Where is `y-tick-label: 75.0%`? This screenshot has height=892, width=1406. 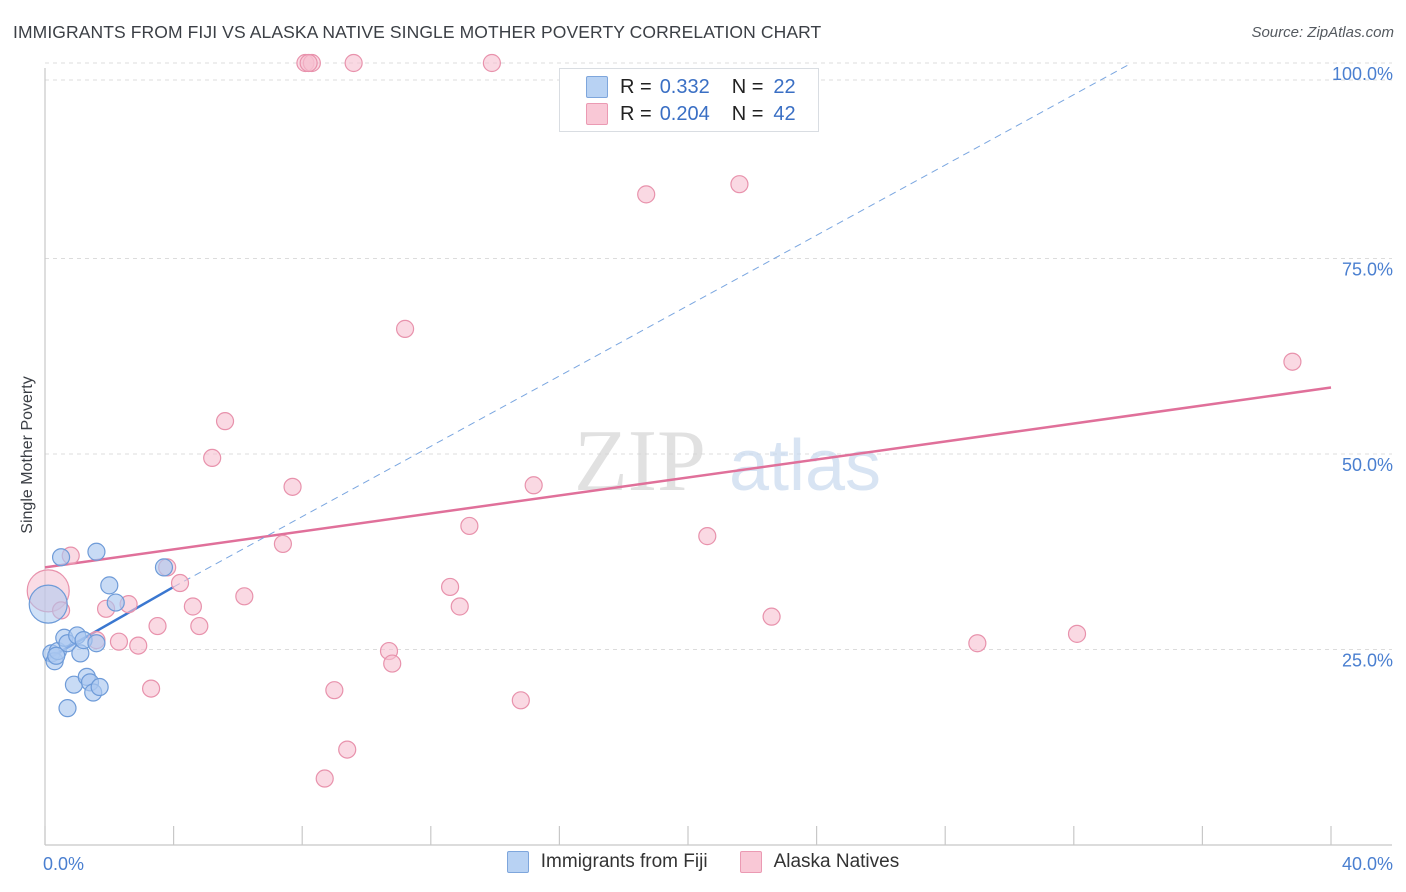
y-tick-label: 75.0% is located at coordinates (1367, 270).